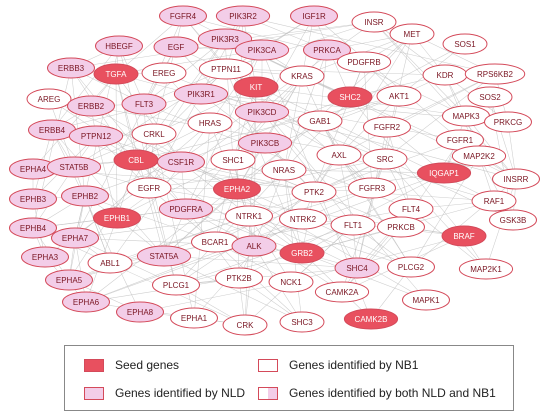 The height and width of the screenshot is (419, 550). What do you see at coordinates (411, 209) in the screenshot?
I see `gene-node-flt4: FLT4` at bounding box center [411, 209].